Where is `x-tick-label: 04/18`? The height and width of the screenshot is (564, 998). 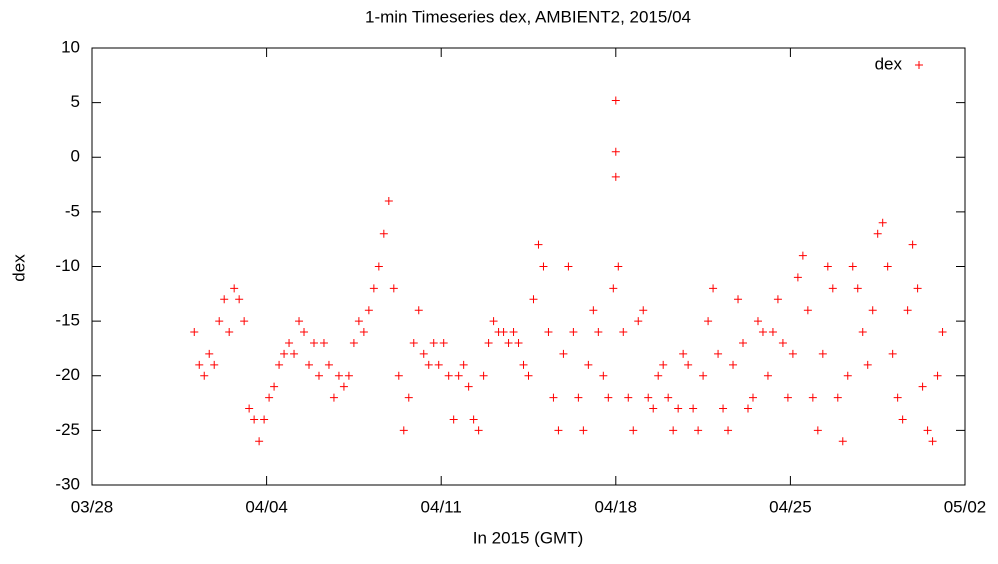 x-tick-label: 04/18 is located at coordinates (616, 506).